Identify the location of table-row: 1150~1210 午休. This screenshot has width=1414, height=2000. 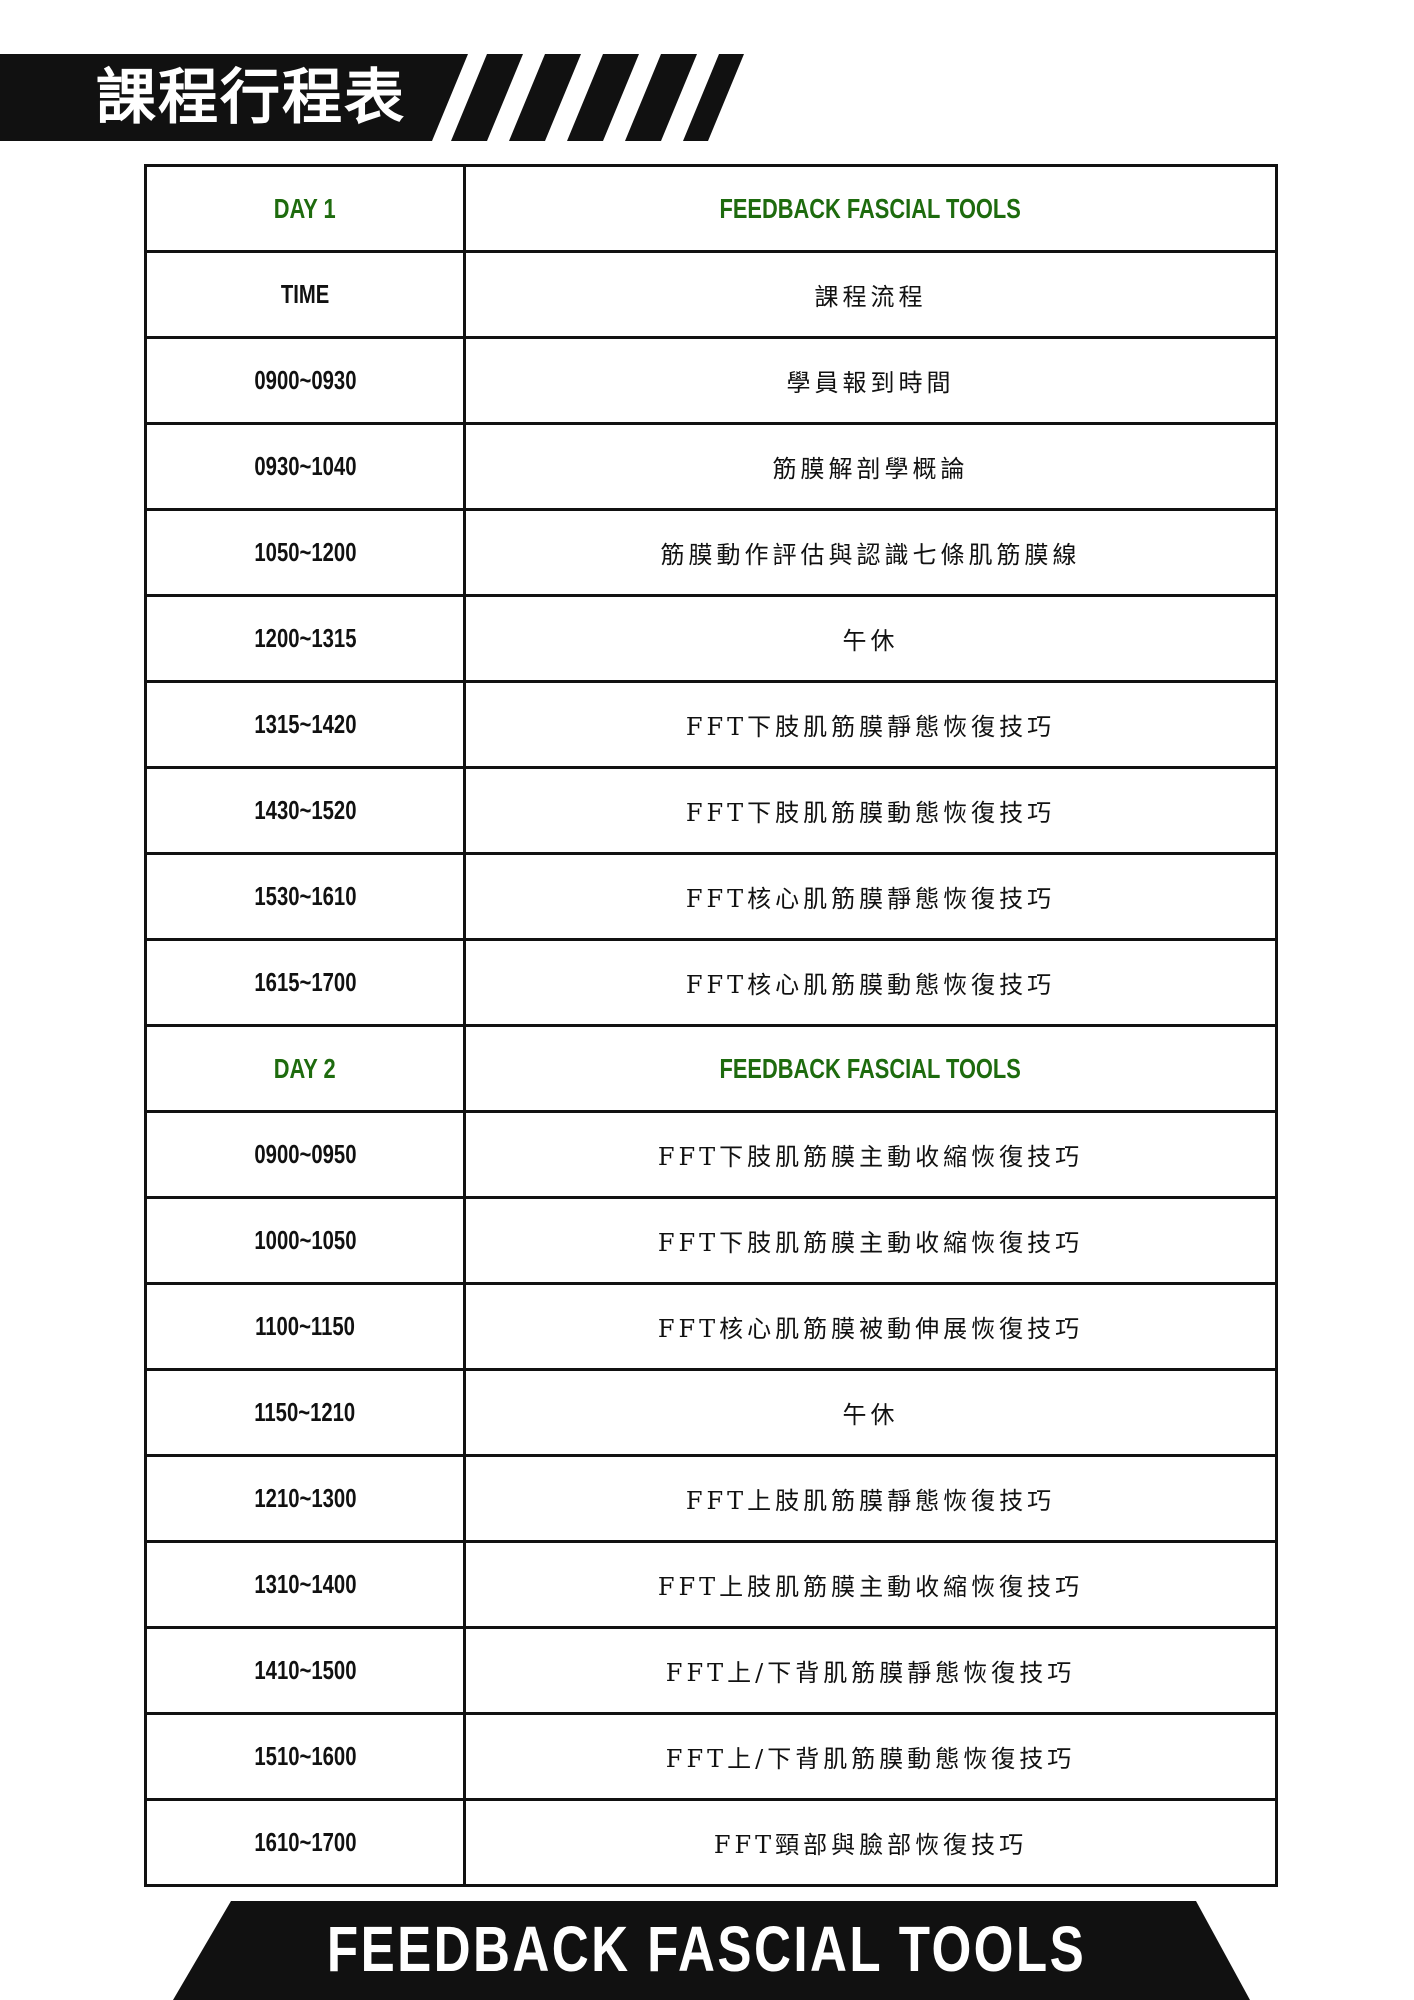
(711, 1411).